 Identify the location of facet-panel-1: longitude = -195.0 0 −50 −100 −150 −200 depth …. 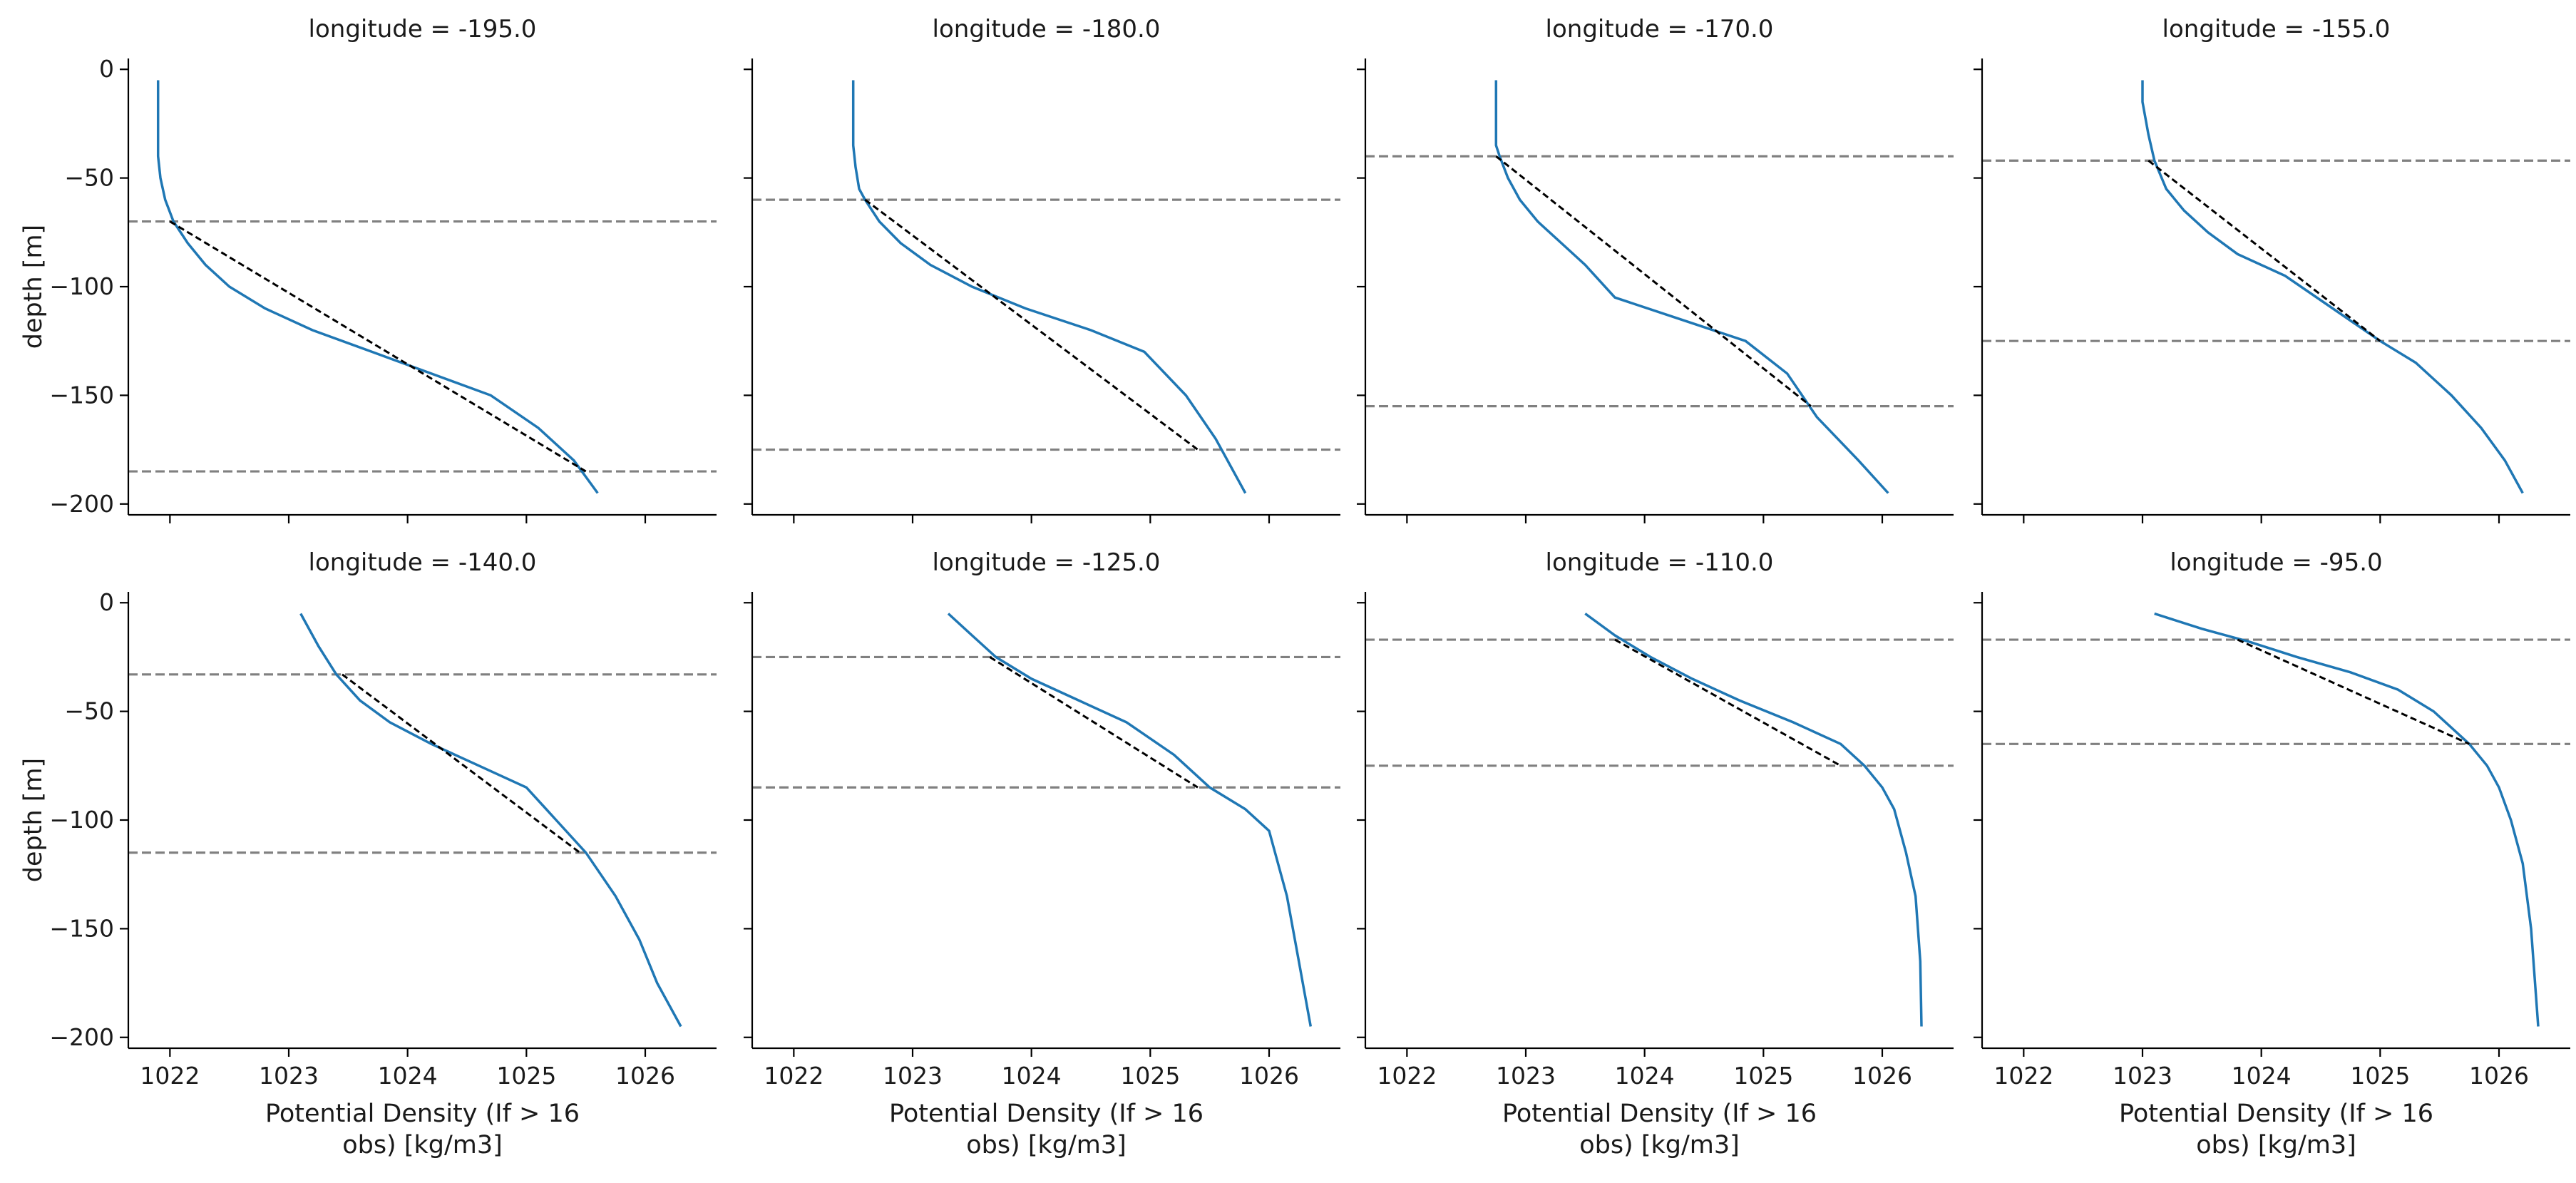
(368, 269).